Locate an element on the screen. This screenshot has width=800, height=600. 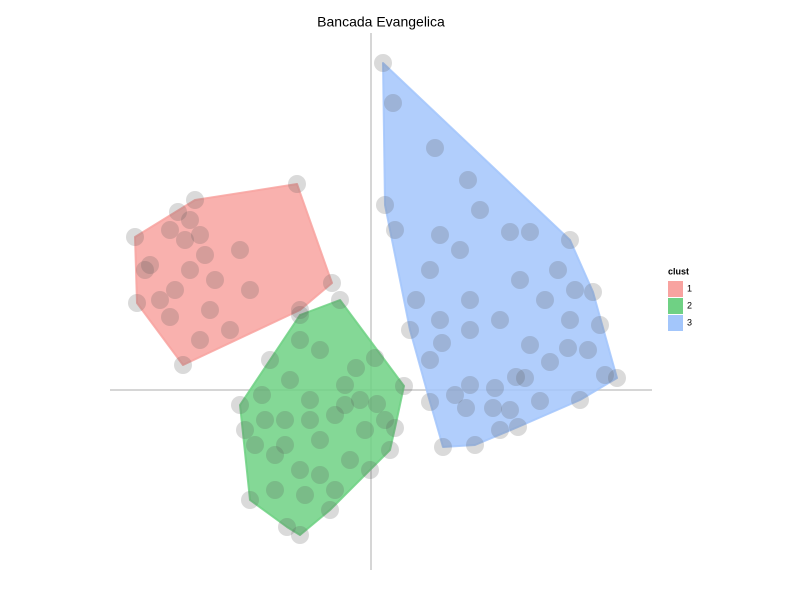
legend-label: 1 is located at coordinates (689, 288).